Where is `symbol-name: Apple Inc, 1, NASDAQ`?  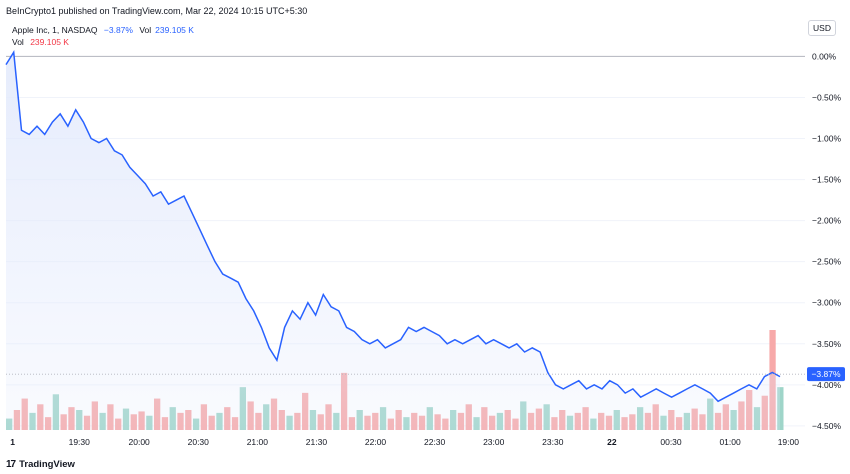
symbol-name: Apple Inc, 1, NASDAQ is located at coordinates (55, 30).